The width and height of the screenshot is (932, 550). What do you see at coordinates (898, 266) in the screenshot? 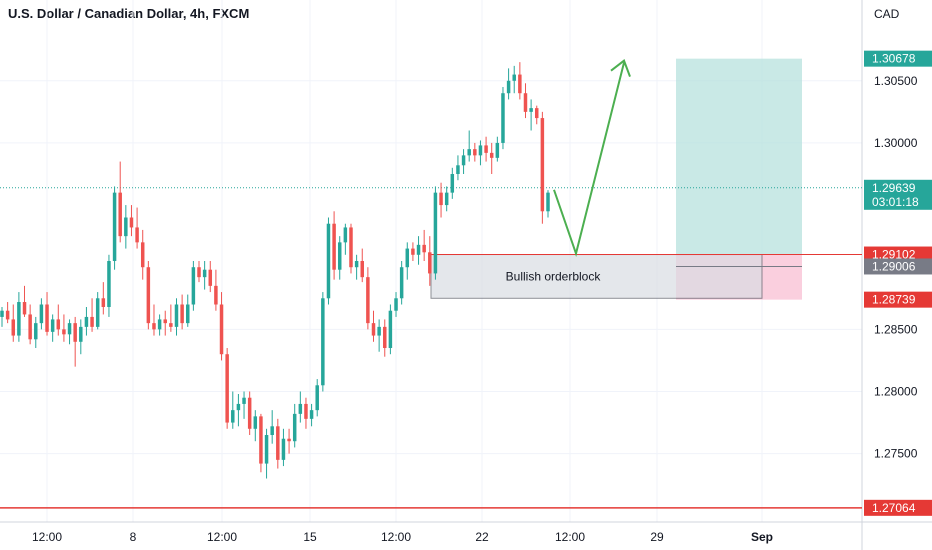
I see `gray-price-tag` at bounding box center [898, 266].